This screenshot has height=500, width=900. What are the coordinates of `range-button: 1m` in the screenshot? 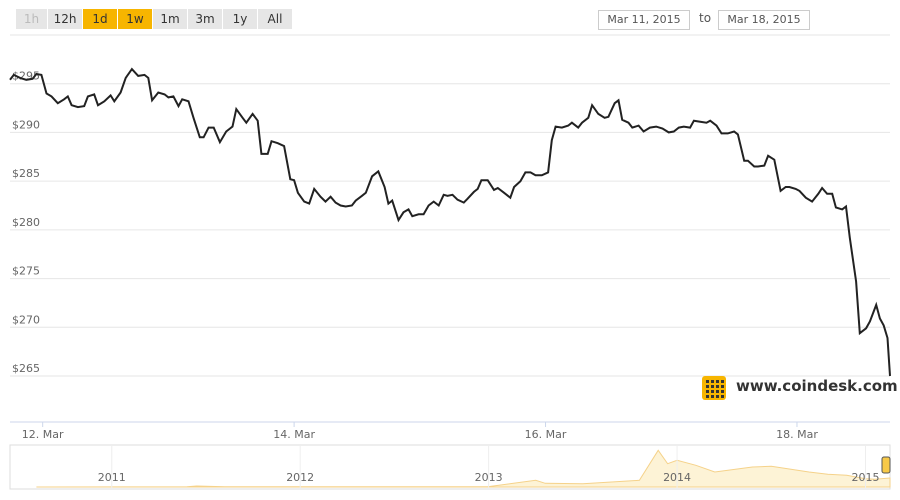 It's located at (170, 19).